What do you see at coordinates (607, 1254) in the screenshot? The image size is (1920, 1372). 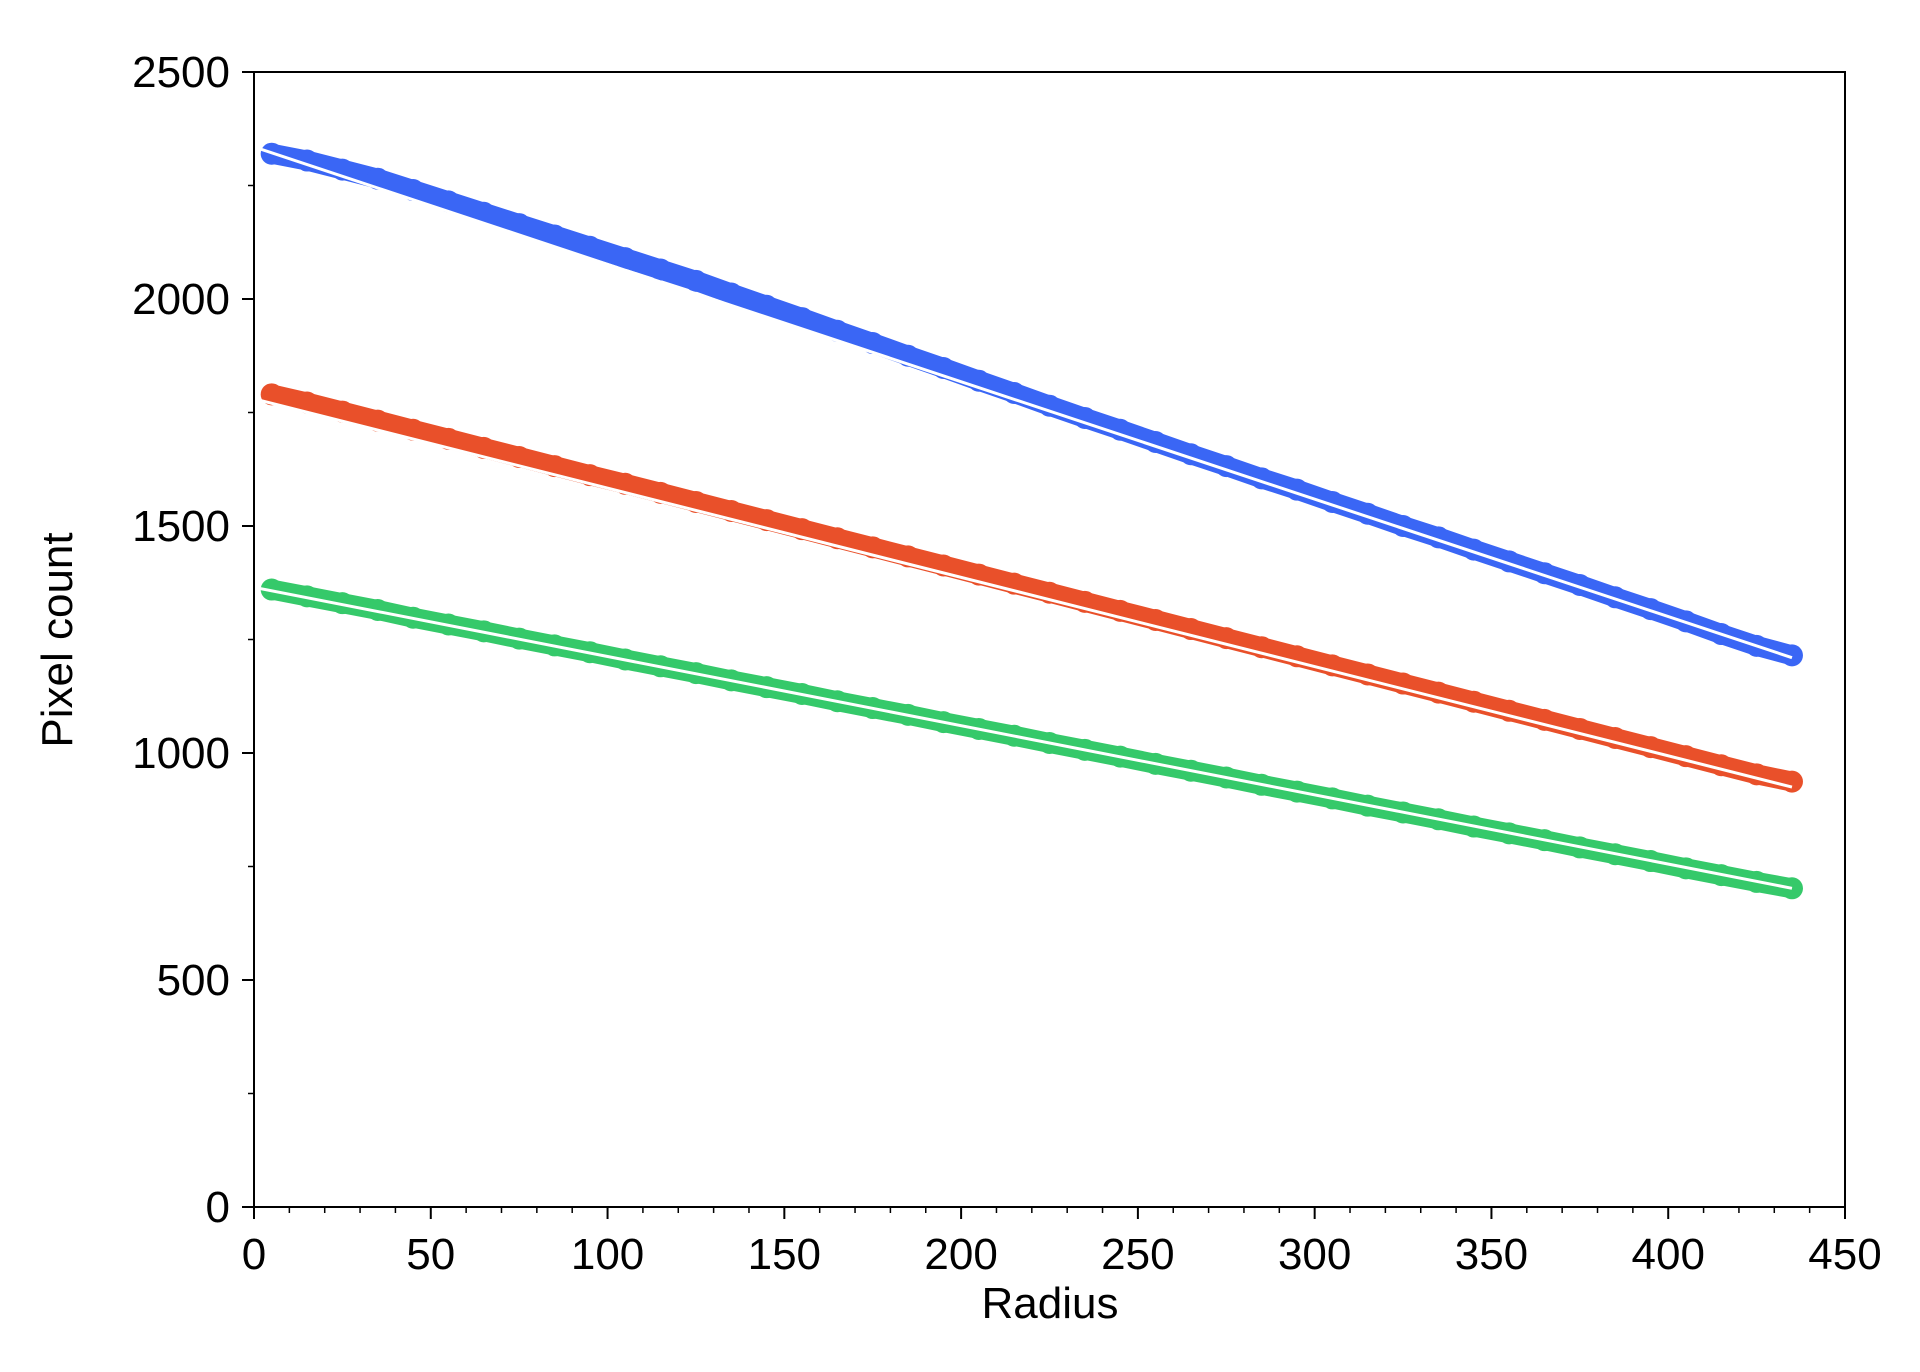 I see `x-tick-label: 100` at bounding box center [607, 1254].